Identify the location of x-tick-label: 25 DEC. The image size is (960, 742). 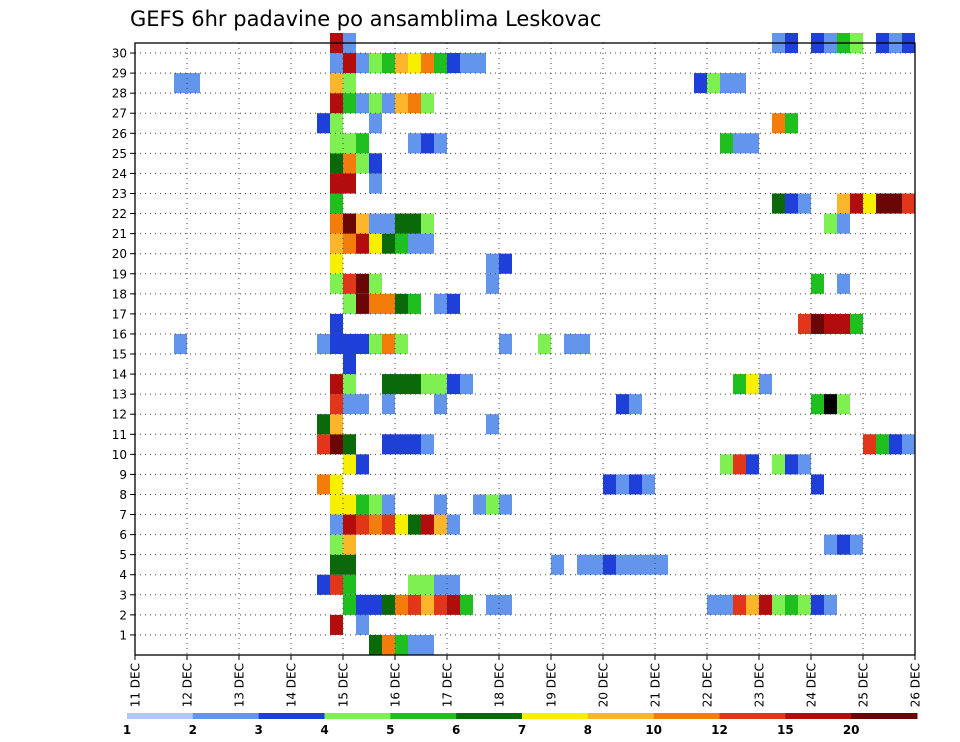
(864, 685).